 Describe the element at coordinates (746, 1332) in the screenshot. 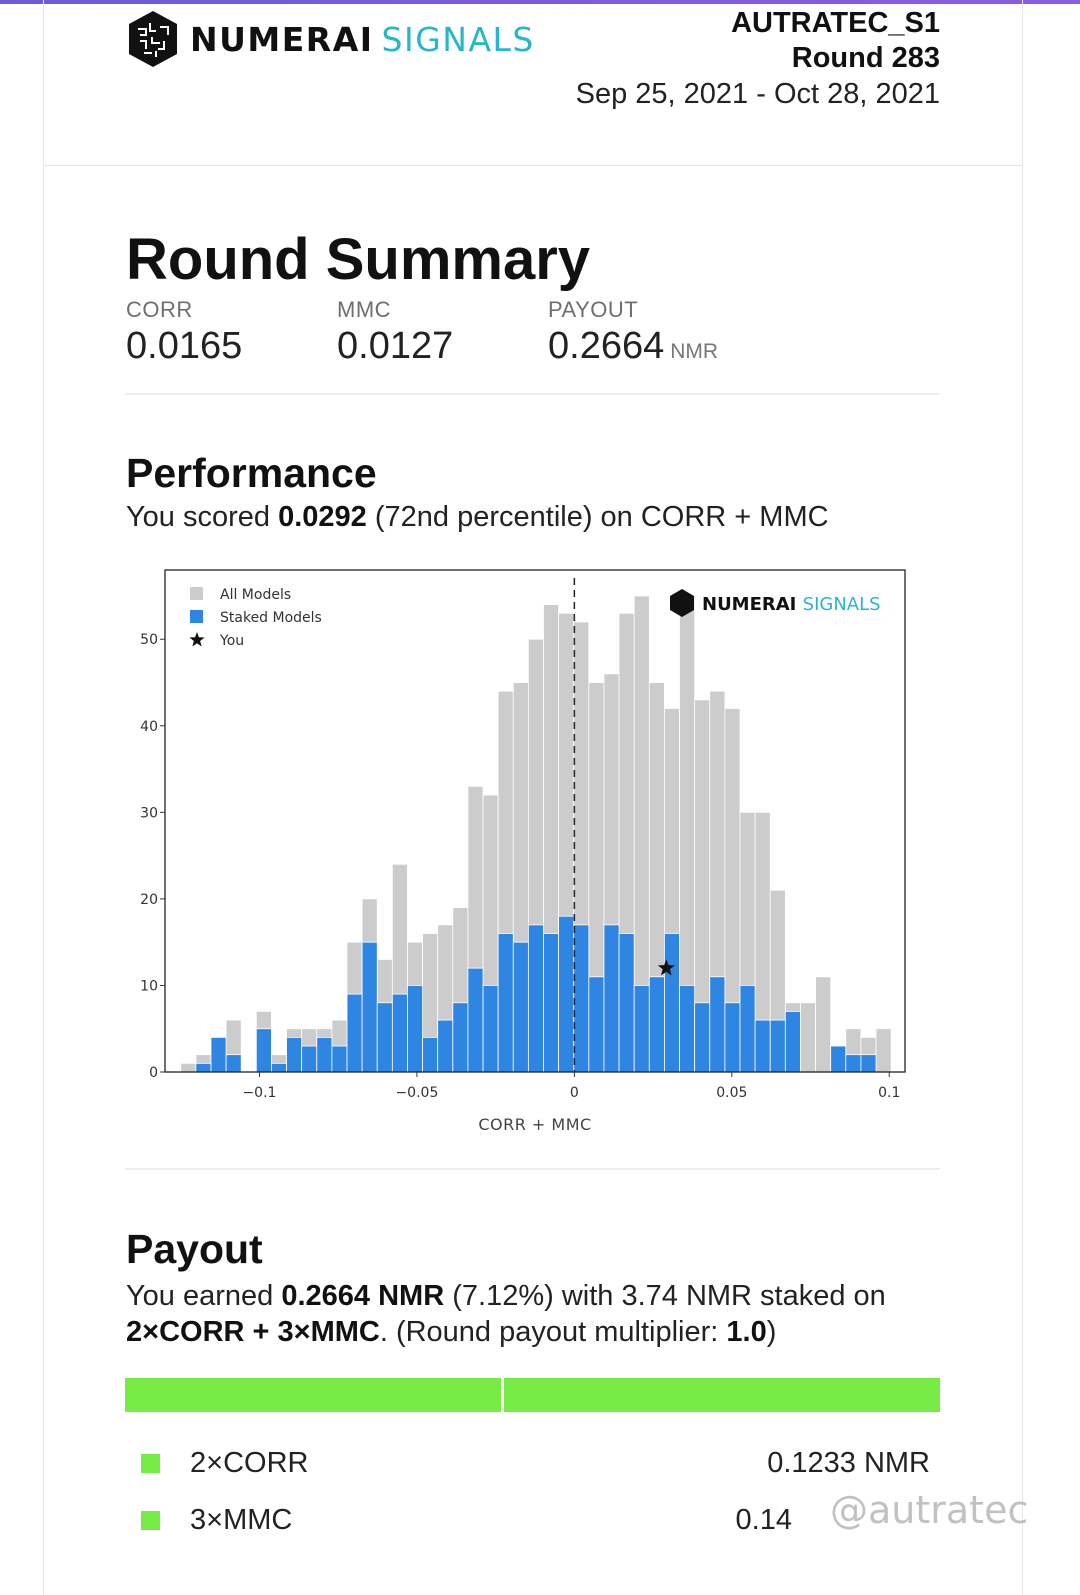

I see `payout-multiplier: 1.0` at that location.